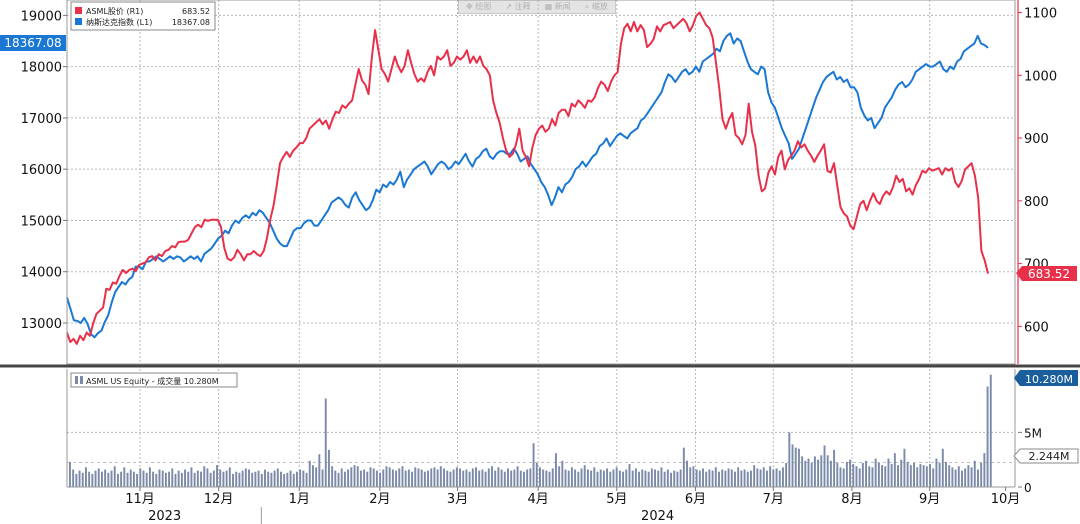 The width and height of the screenshot is (1080, 524). I want to click on toolbar-annotate-button: ↗ 注释, so click(518, 6).